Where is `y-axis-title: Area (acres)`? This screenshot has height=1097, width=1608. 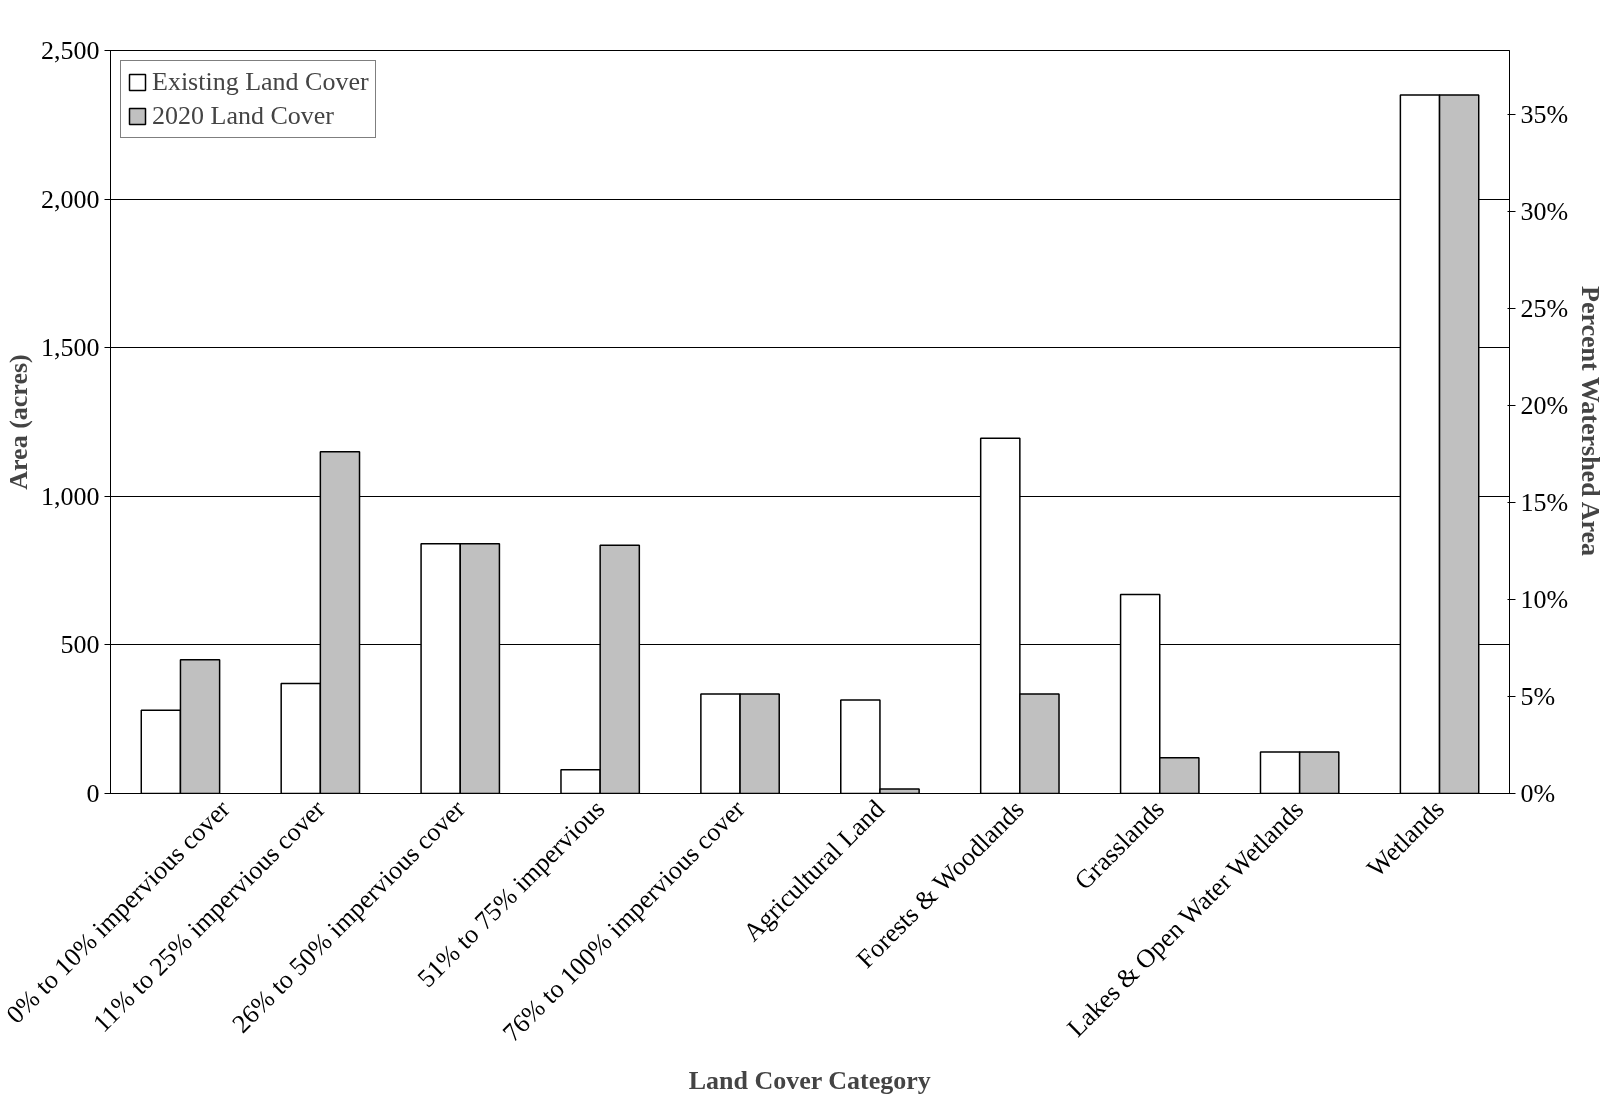
y-axis-title: Area (acres) is located at coordinates (18, 422).